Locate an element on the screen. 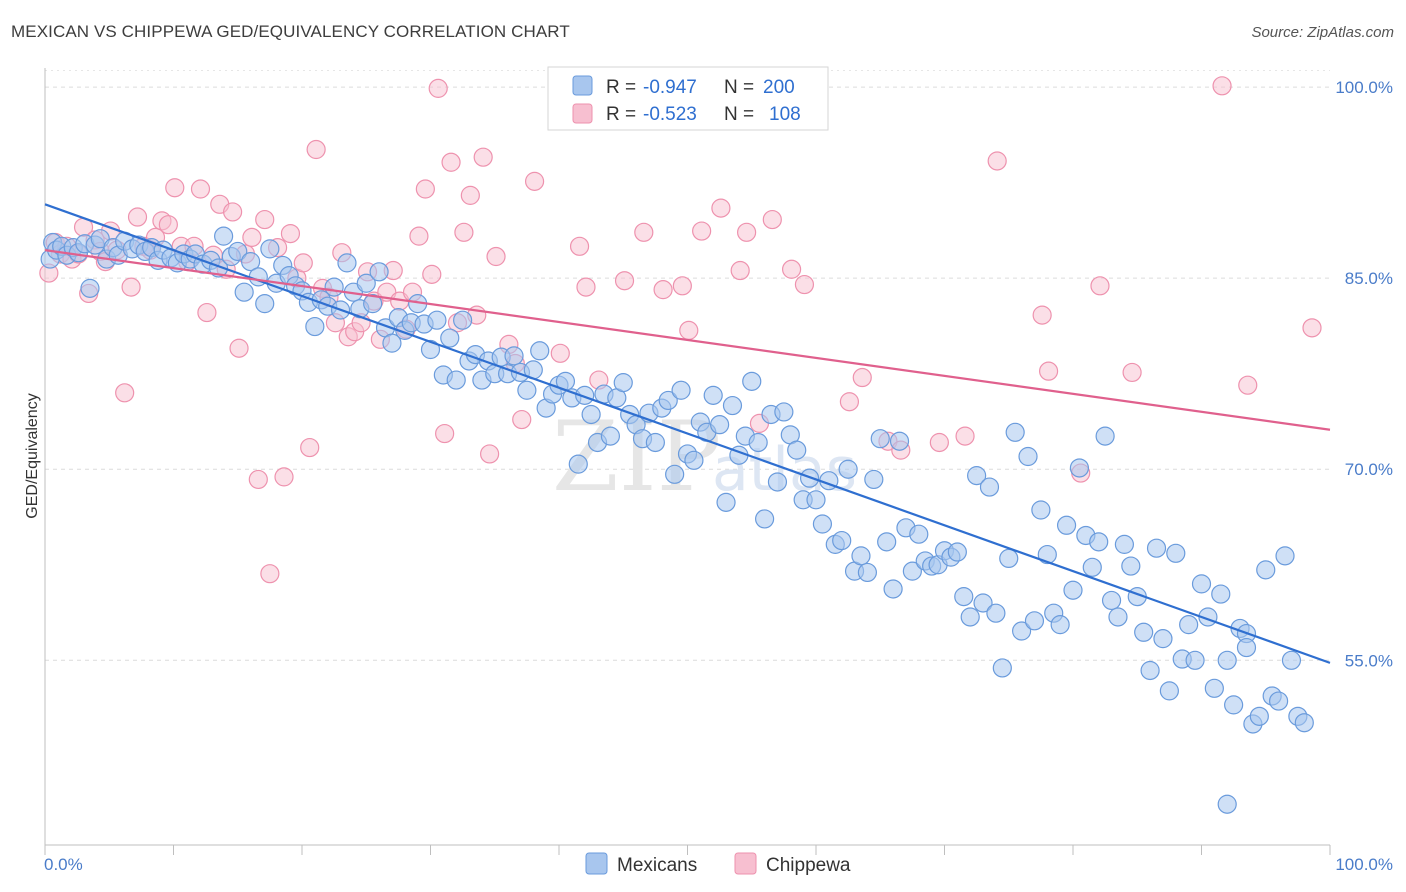 The image size is (1406, 892). series-legend: Mexicans Chippewa is located at coordinates (718, 864).